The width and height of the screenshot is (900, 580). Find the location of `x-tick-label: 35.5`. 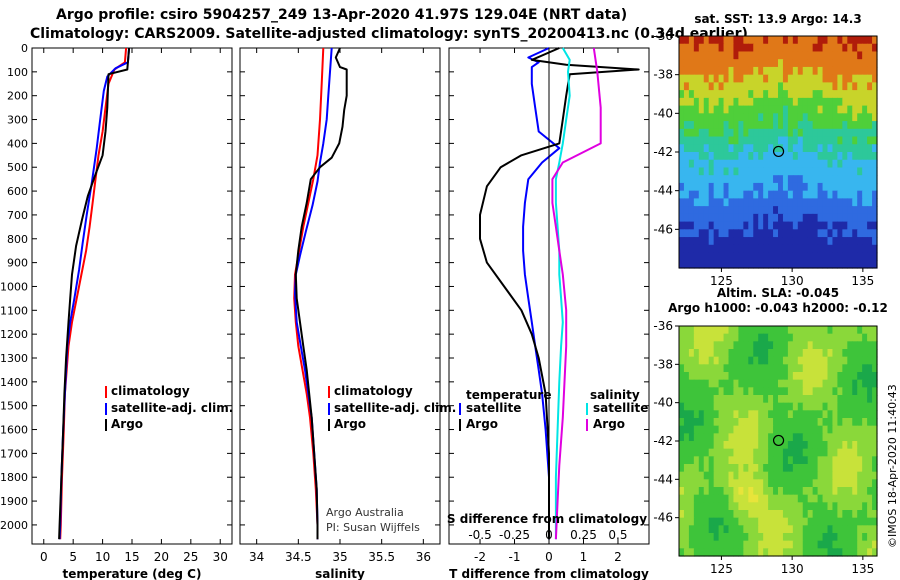

x-tick-label: 35.5 is located at coordinates (381, 557).